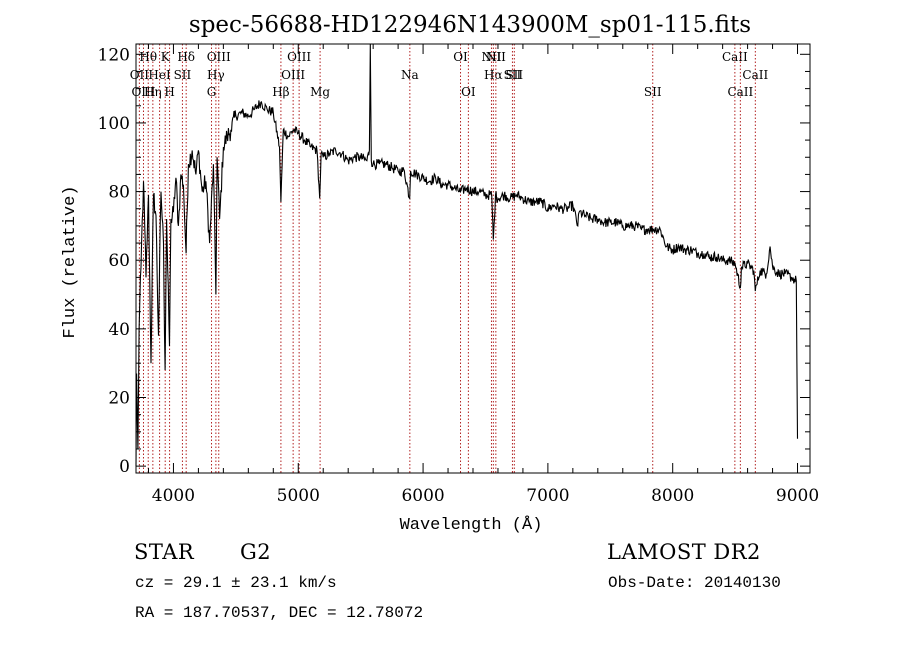  Describe the element at coordinates (124, 467) in the screenshot. I see `y-tick-label: 0` at that location.